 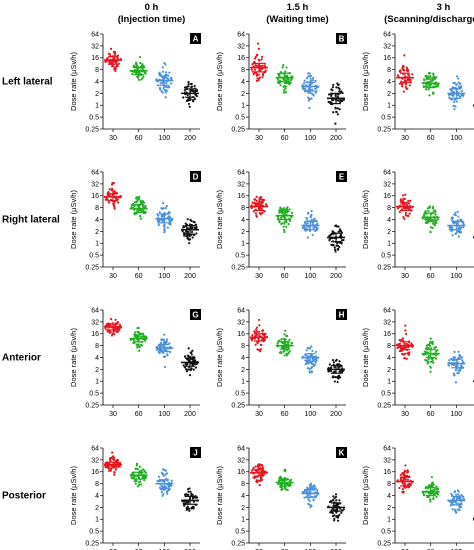 I want to click on y-tick-label: 0.5, so click(x=240, y=256).